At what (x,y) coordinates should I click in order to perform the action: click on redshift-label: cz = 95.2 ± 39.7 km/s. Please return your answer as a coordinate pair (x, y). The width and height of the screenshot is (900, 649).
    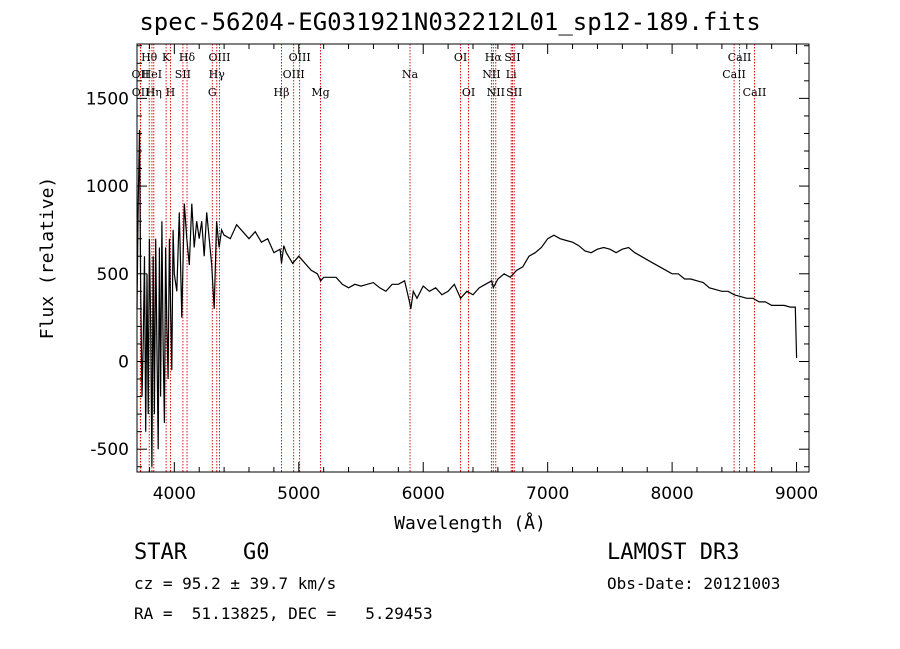
    Looking at the image, I should click on (235, 583).